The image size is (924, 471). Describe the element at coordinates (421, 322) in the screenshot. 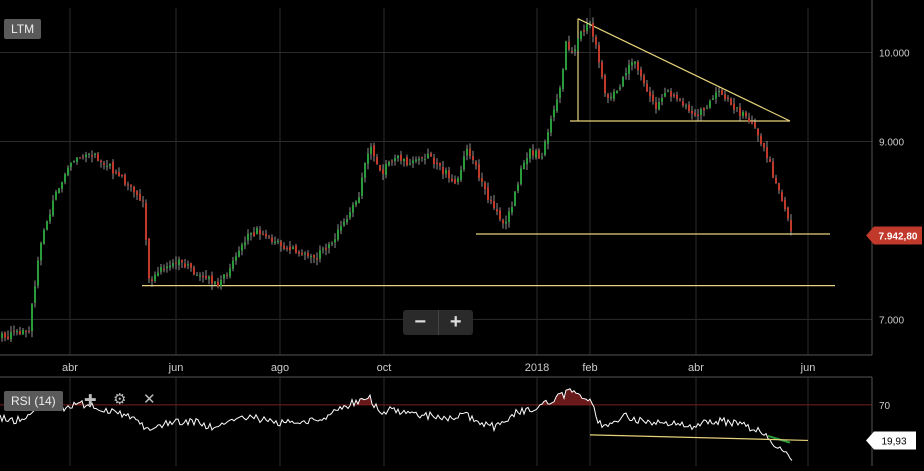

I see `zoom-out-button: −` at that location.